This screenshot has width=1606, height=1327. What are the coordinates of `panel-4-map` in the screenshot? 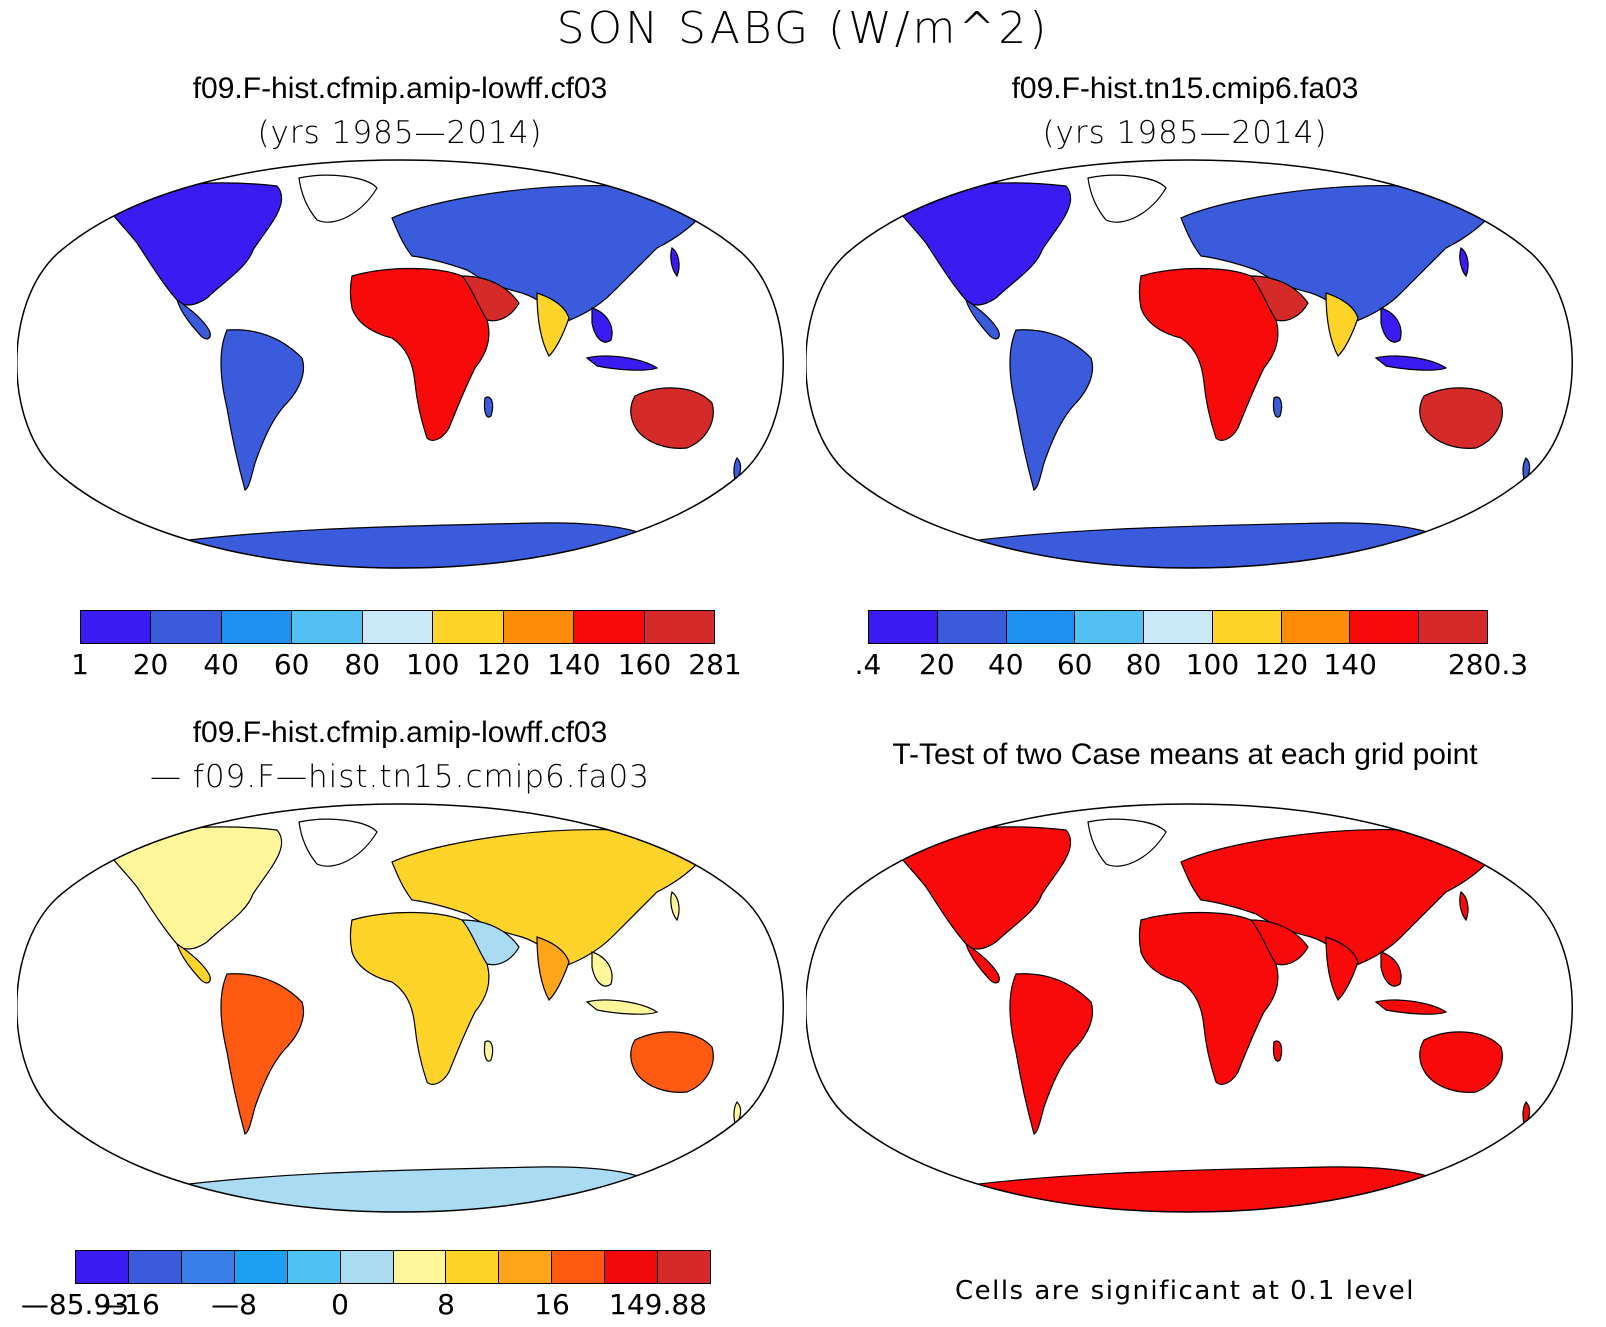 It's located at (1189, 1008).